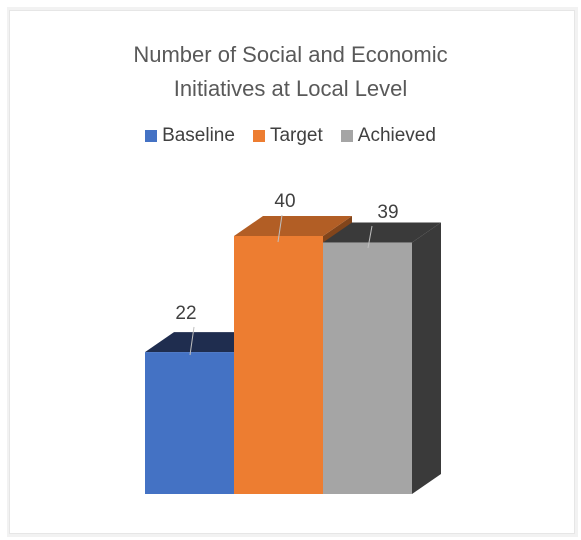  I want to click on chart-legend: Baseline Target Achieved, so click(290, 136).